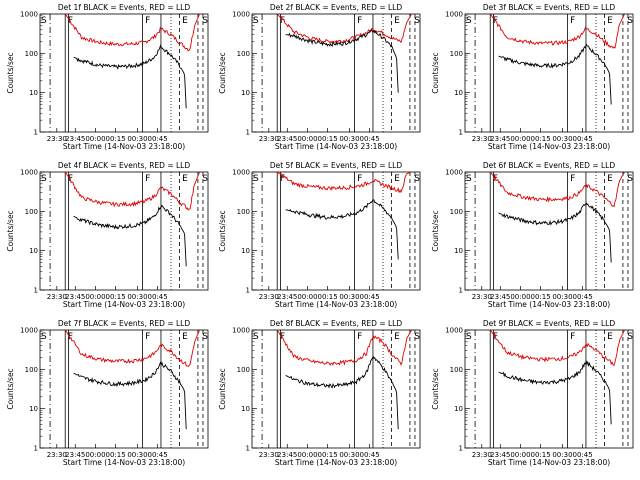  I want to click on panel-title: Det 3f BLACK = Events, RED = LLD, so click(549, 7).